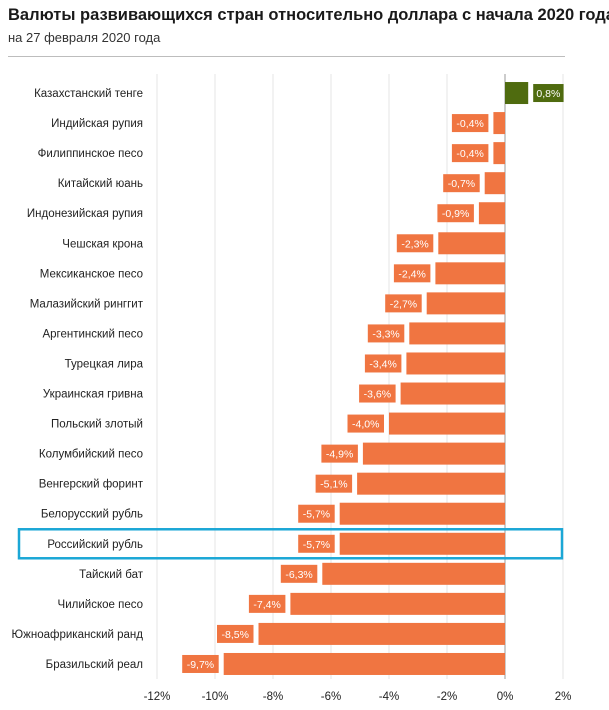 The image size is (609, 710). Describe the element at coordinates (358, 697) in the screenshot. I see `x-axis-ticks: -12% -10% -8% -6% -4% -2% 0% 2%` at that location.